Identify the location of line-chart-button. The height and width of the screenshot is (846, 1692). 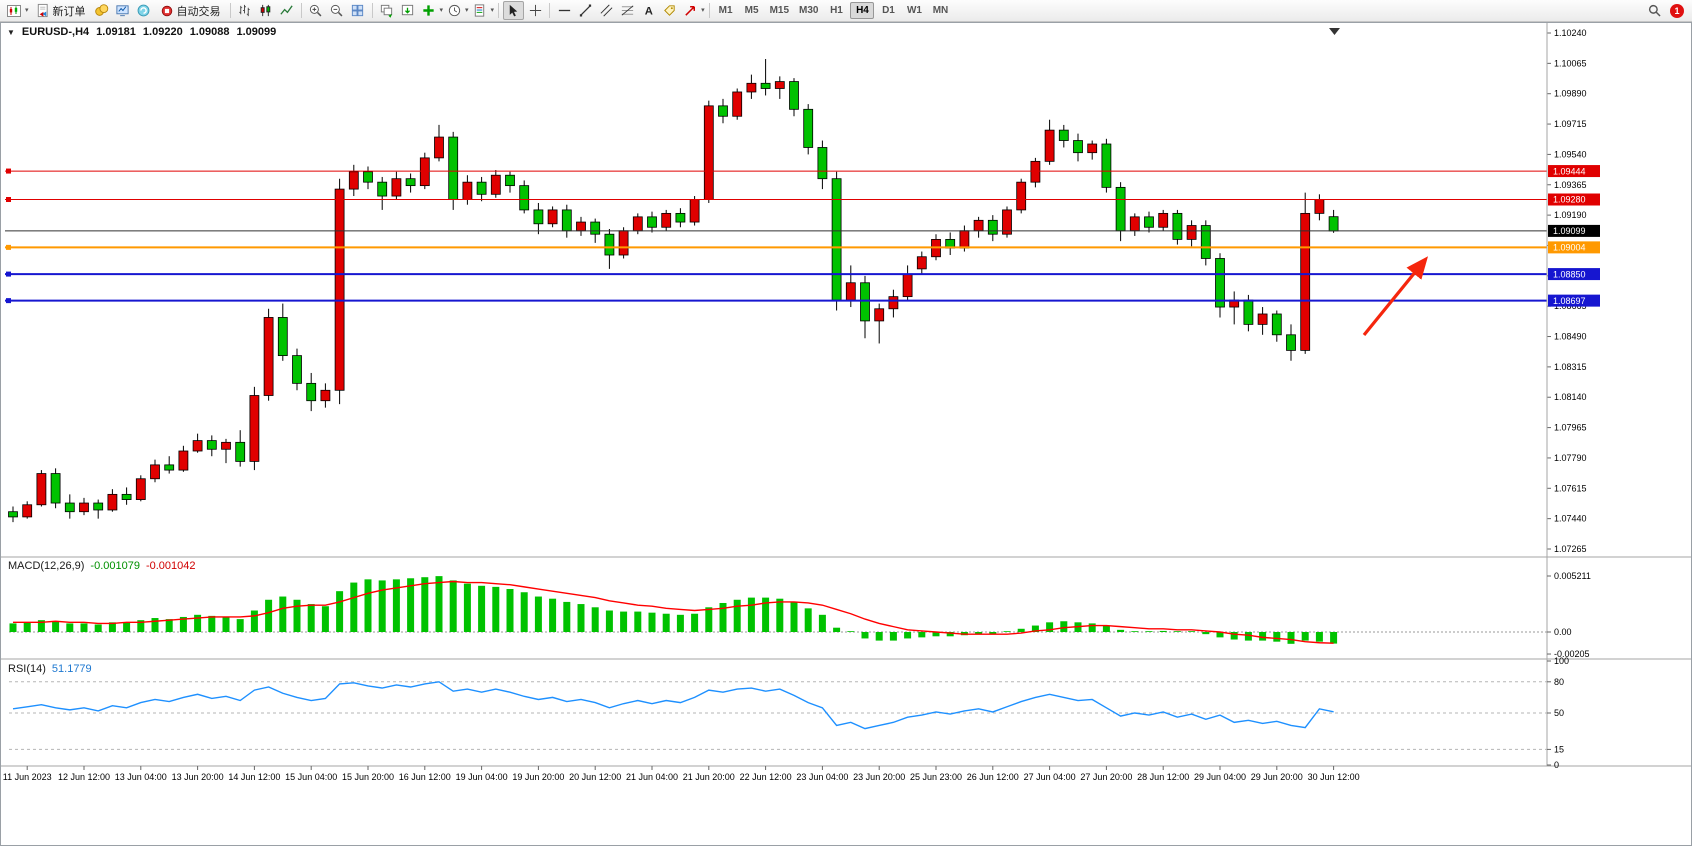
(287, 10).